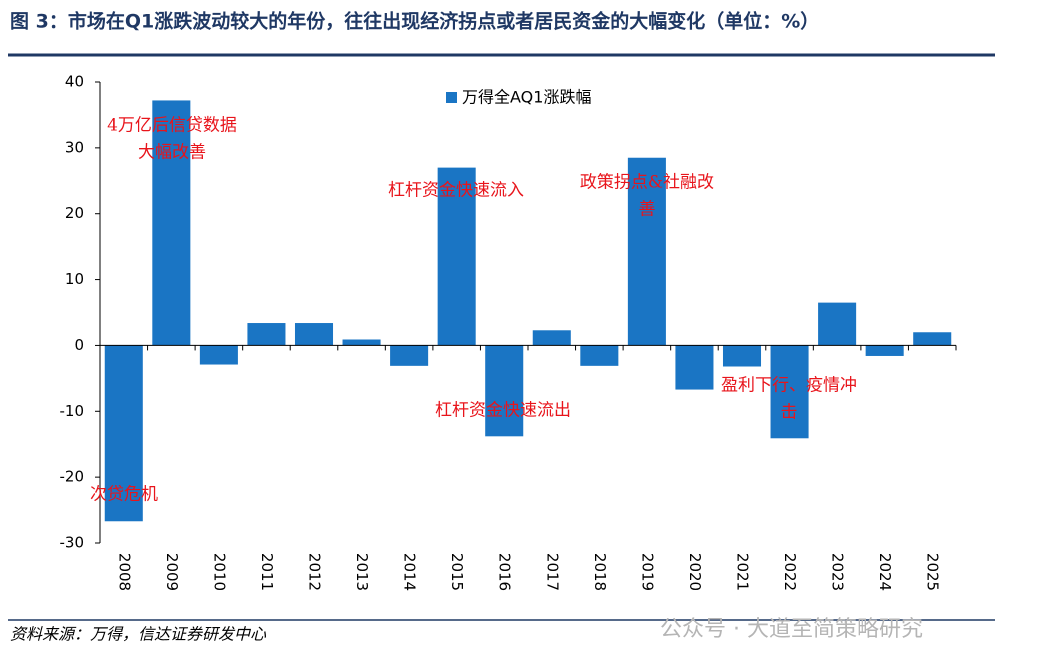  I want to click on x-tick-label: 2025, so click(933, 572).